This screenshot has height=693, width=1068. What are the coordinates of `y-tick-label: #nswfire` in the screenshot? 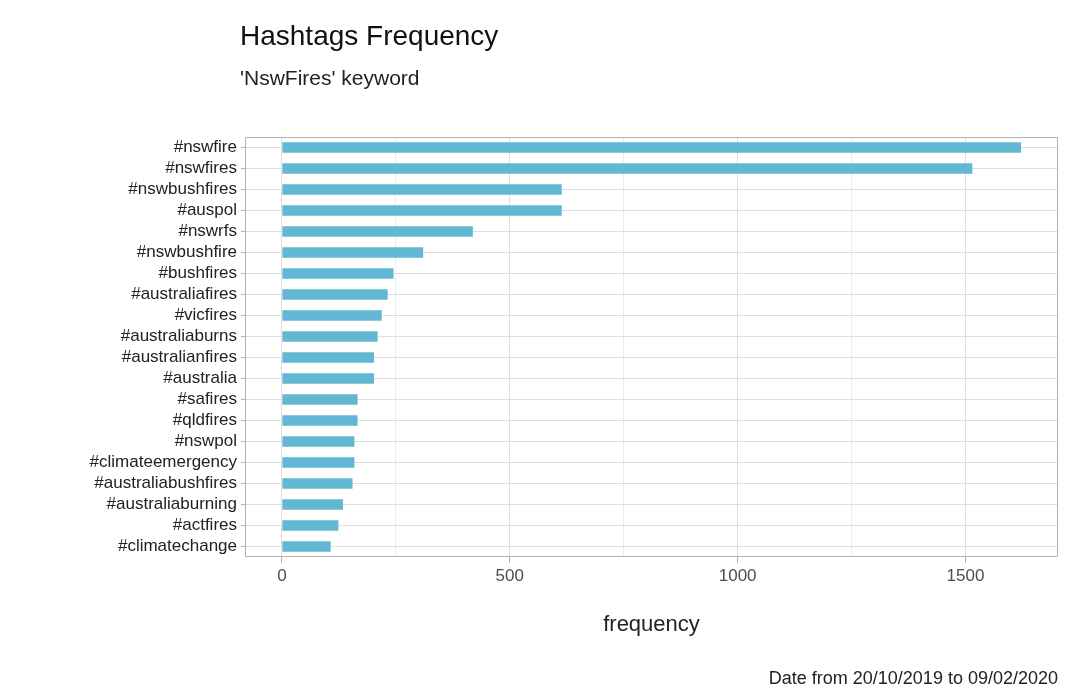 It's located at (205, 147).